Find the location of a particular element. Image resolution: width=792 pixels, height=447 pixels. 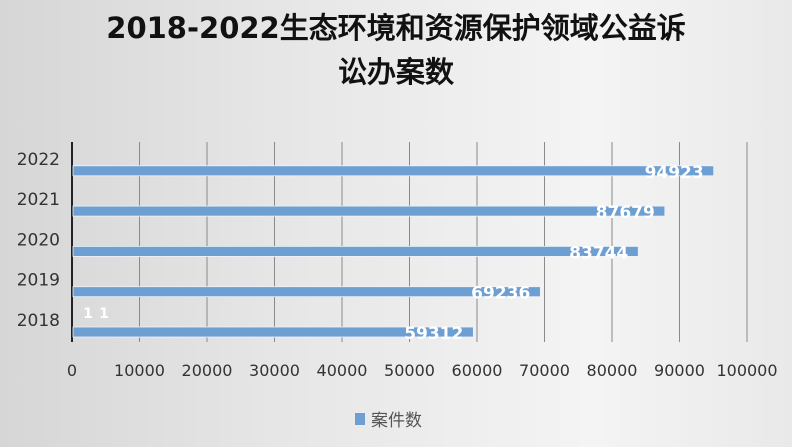

title-line-1: 2018-2022生态环境和资源保护领域公益诉 is located at coordinates (396, 28).